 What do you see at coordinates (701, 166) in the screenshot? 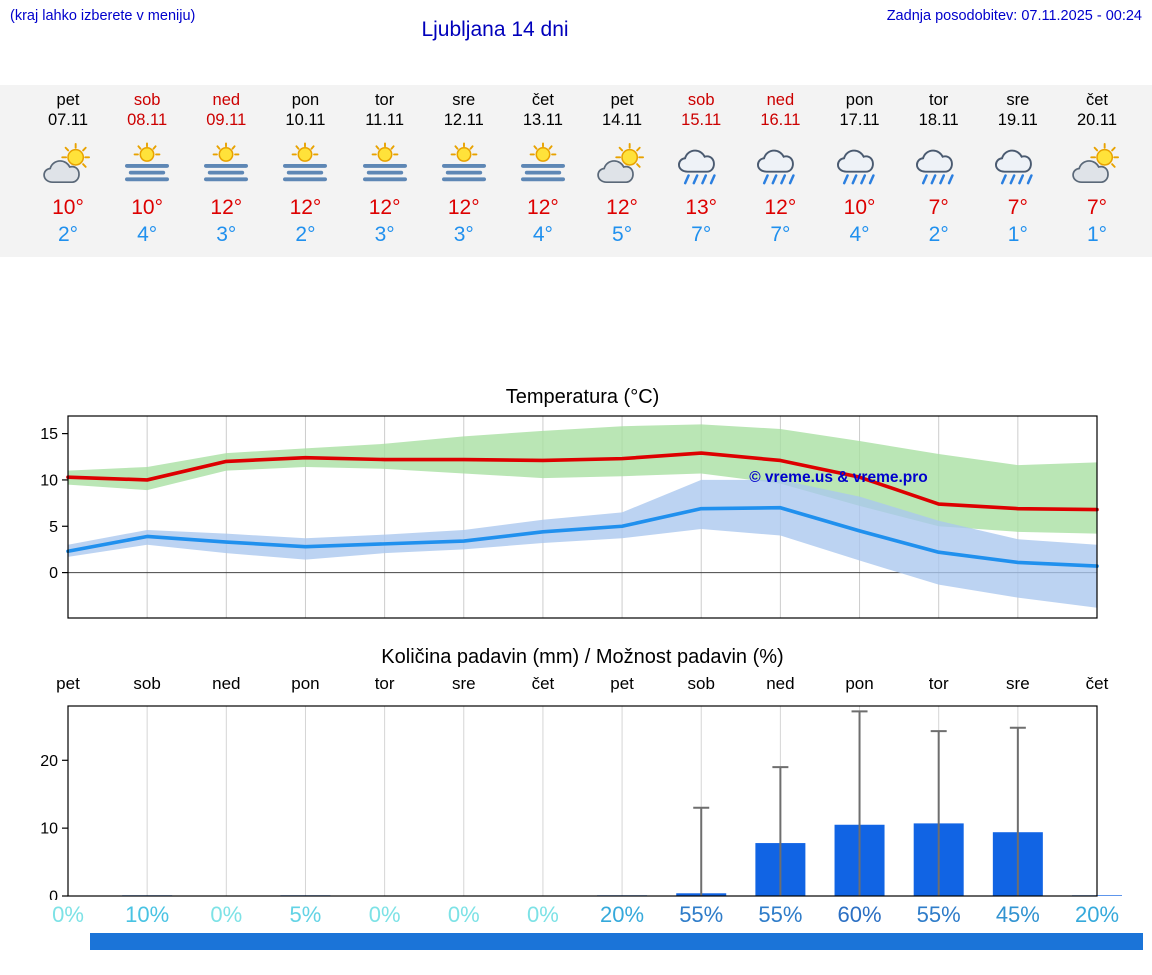
I see `forecast-day-9: sob 15.11 13° 7°` at bounding box center [701, 166].